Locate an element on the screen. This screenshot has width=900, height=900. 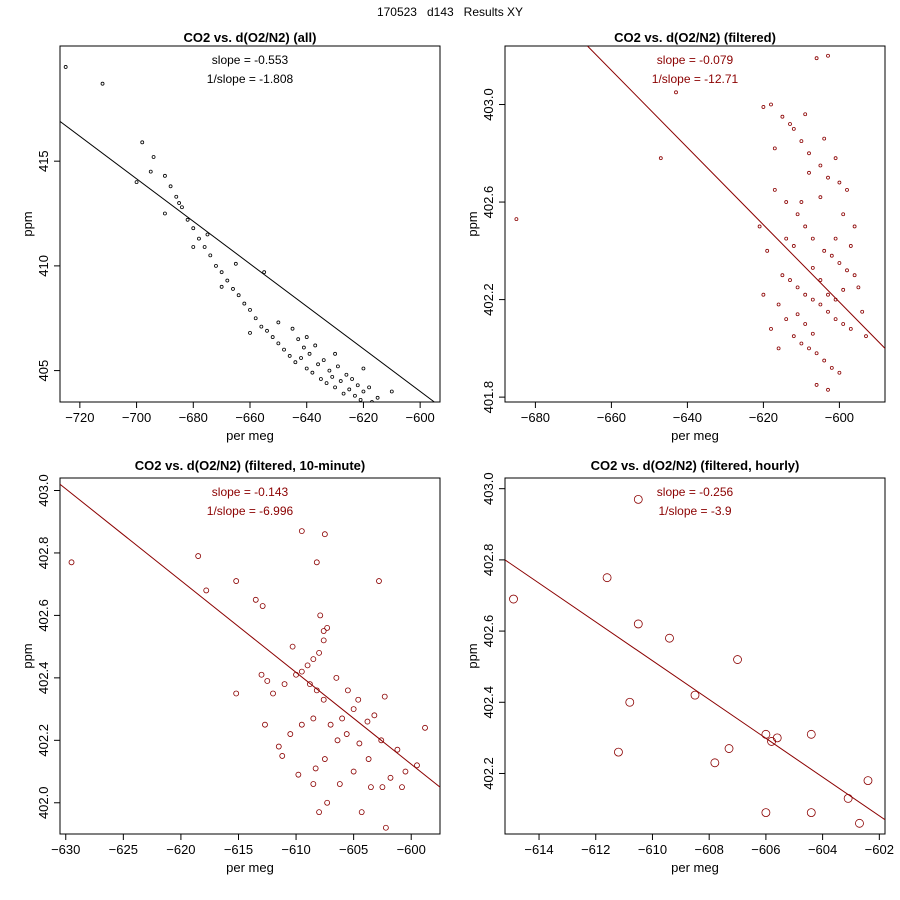
chart-3-xtick-label: −610 is located at coordinates (295, 849).